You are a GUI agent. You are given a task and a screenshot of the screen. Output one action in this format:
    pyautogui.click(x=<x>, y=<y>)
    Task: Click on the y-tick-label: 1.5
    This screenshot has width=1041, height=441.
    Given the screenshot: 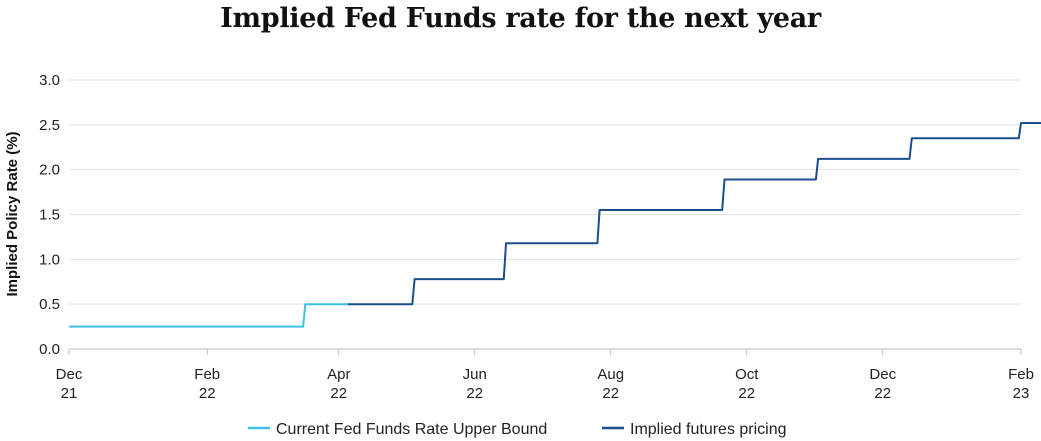 What is the action you would take?
    pyautogui.click(x=49, y=215)
    